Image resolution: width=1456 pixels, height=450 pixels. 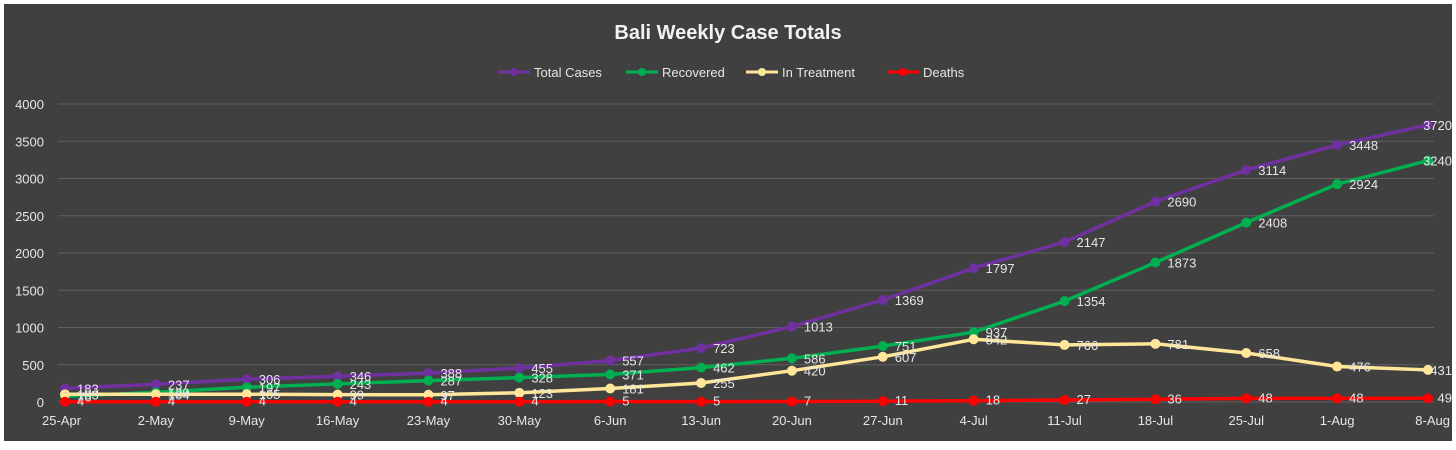 What do you see at coordinates (1337, 420) in the screenshot?
I see `x-tick-label: 1-Aug` at bounding box center [1337, 420].